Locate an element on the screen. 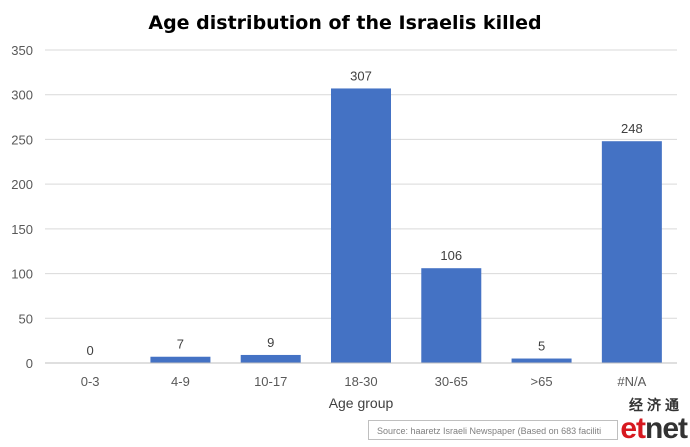 Image resolution: width=690 pixels, height=447 pixels. data-label: 106 is located at coordinates (451, 255).